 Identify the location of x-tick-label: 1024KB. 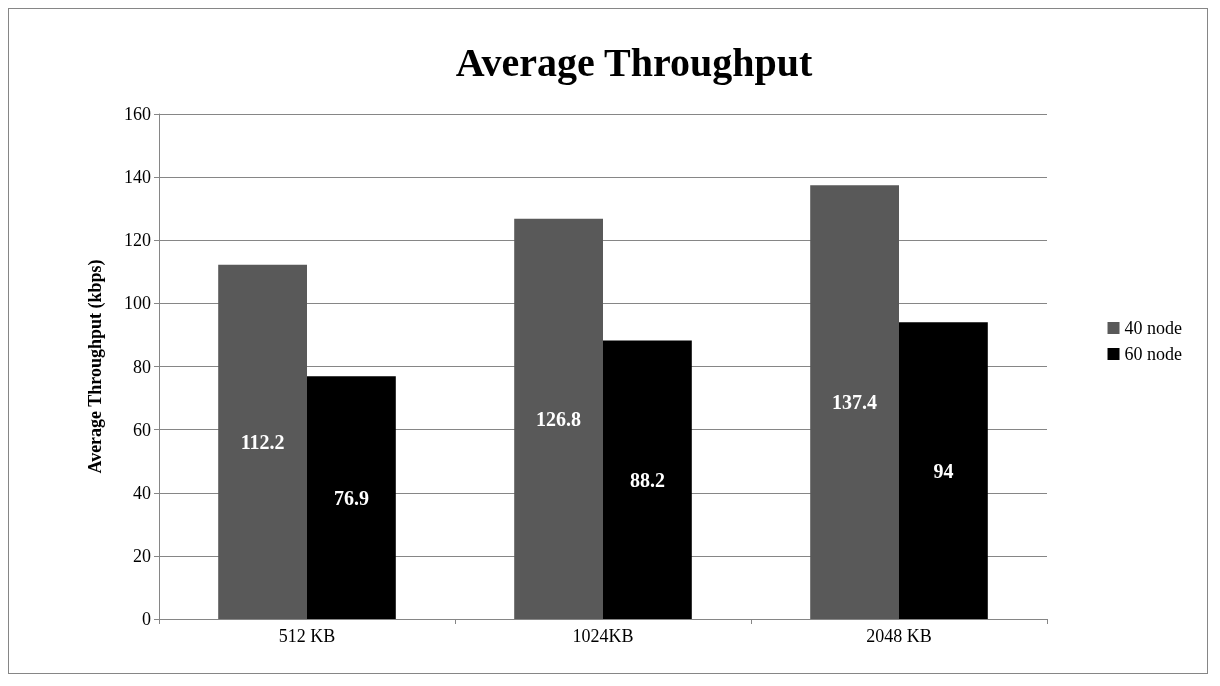
(603, 636).